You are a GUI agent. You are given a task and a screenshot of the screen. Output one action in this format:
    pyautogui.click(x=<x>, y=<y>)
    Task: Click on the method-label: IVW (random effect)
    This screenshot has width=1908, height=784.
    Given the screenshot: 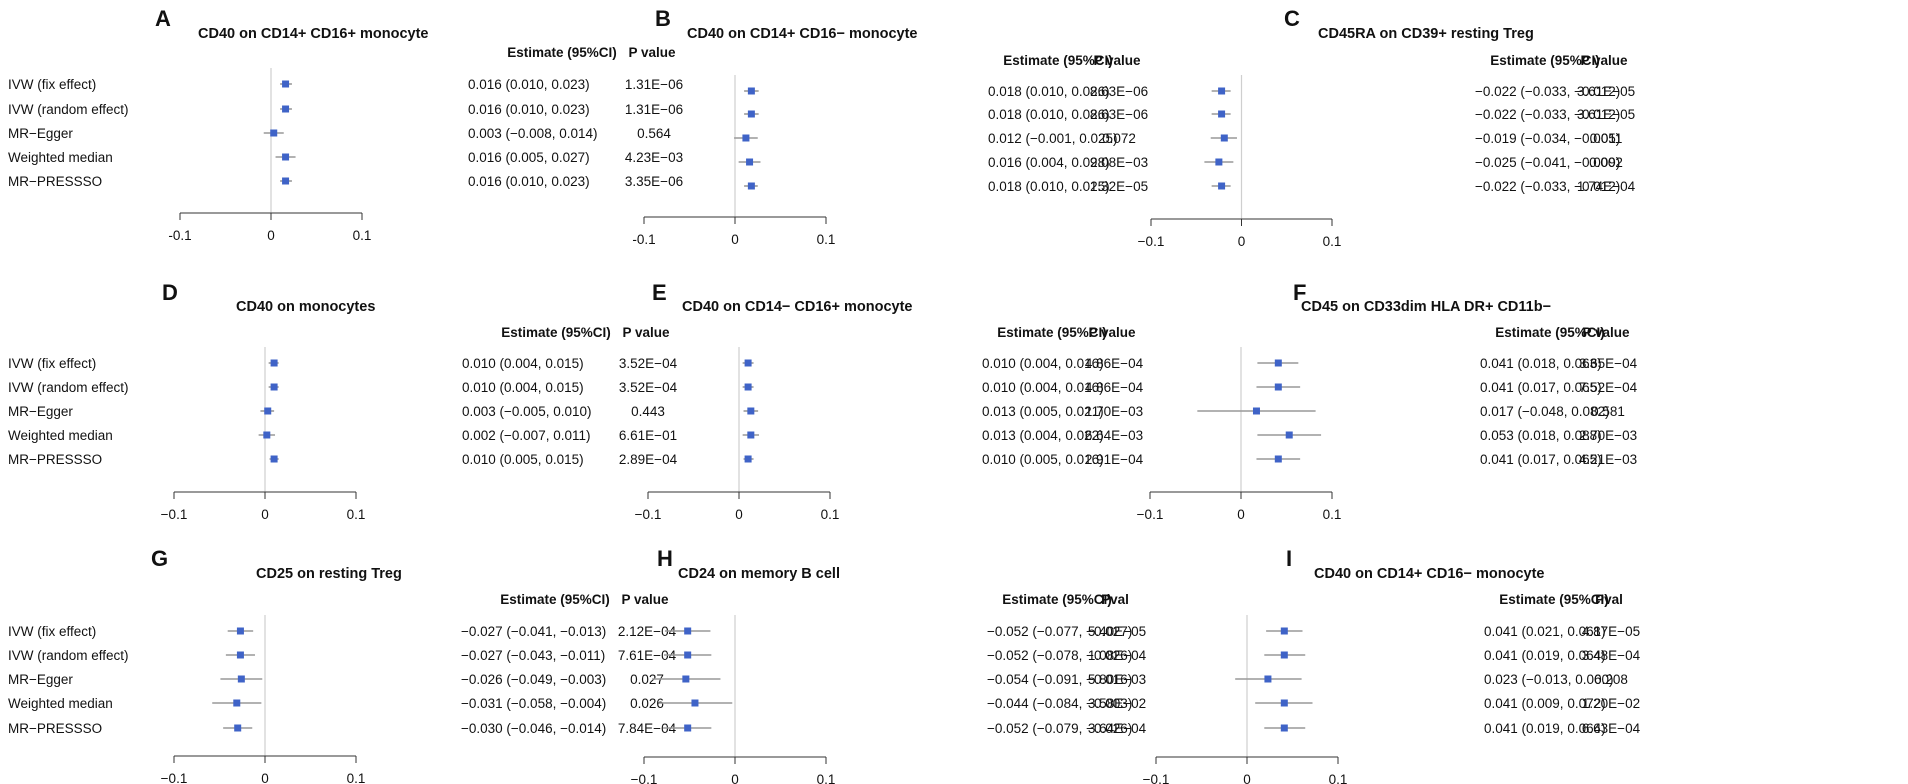 What is the action you would take?
    pyautogui.click(x=68, y=109)
    